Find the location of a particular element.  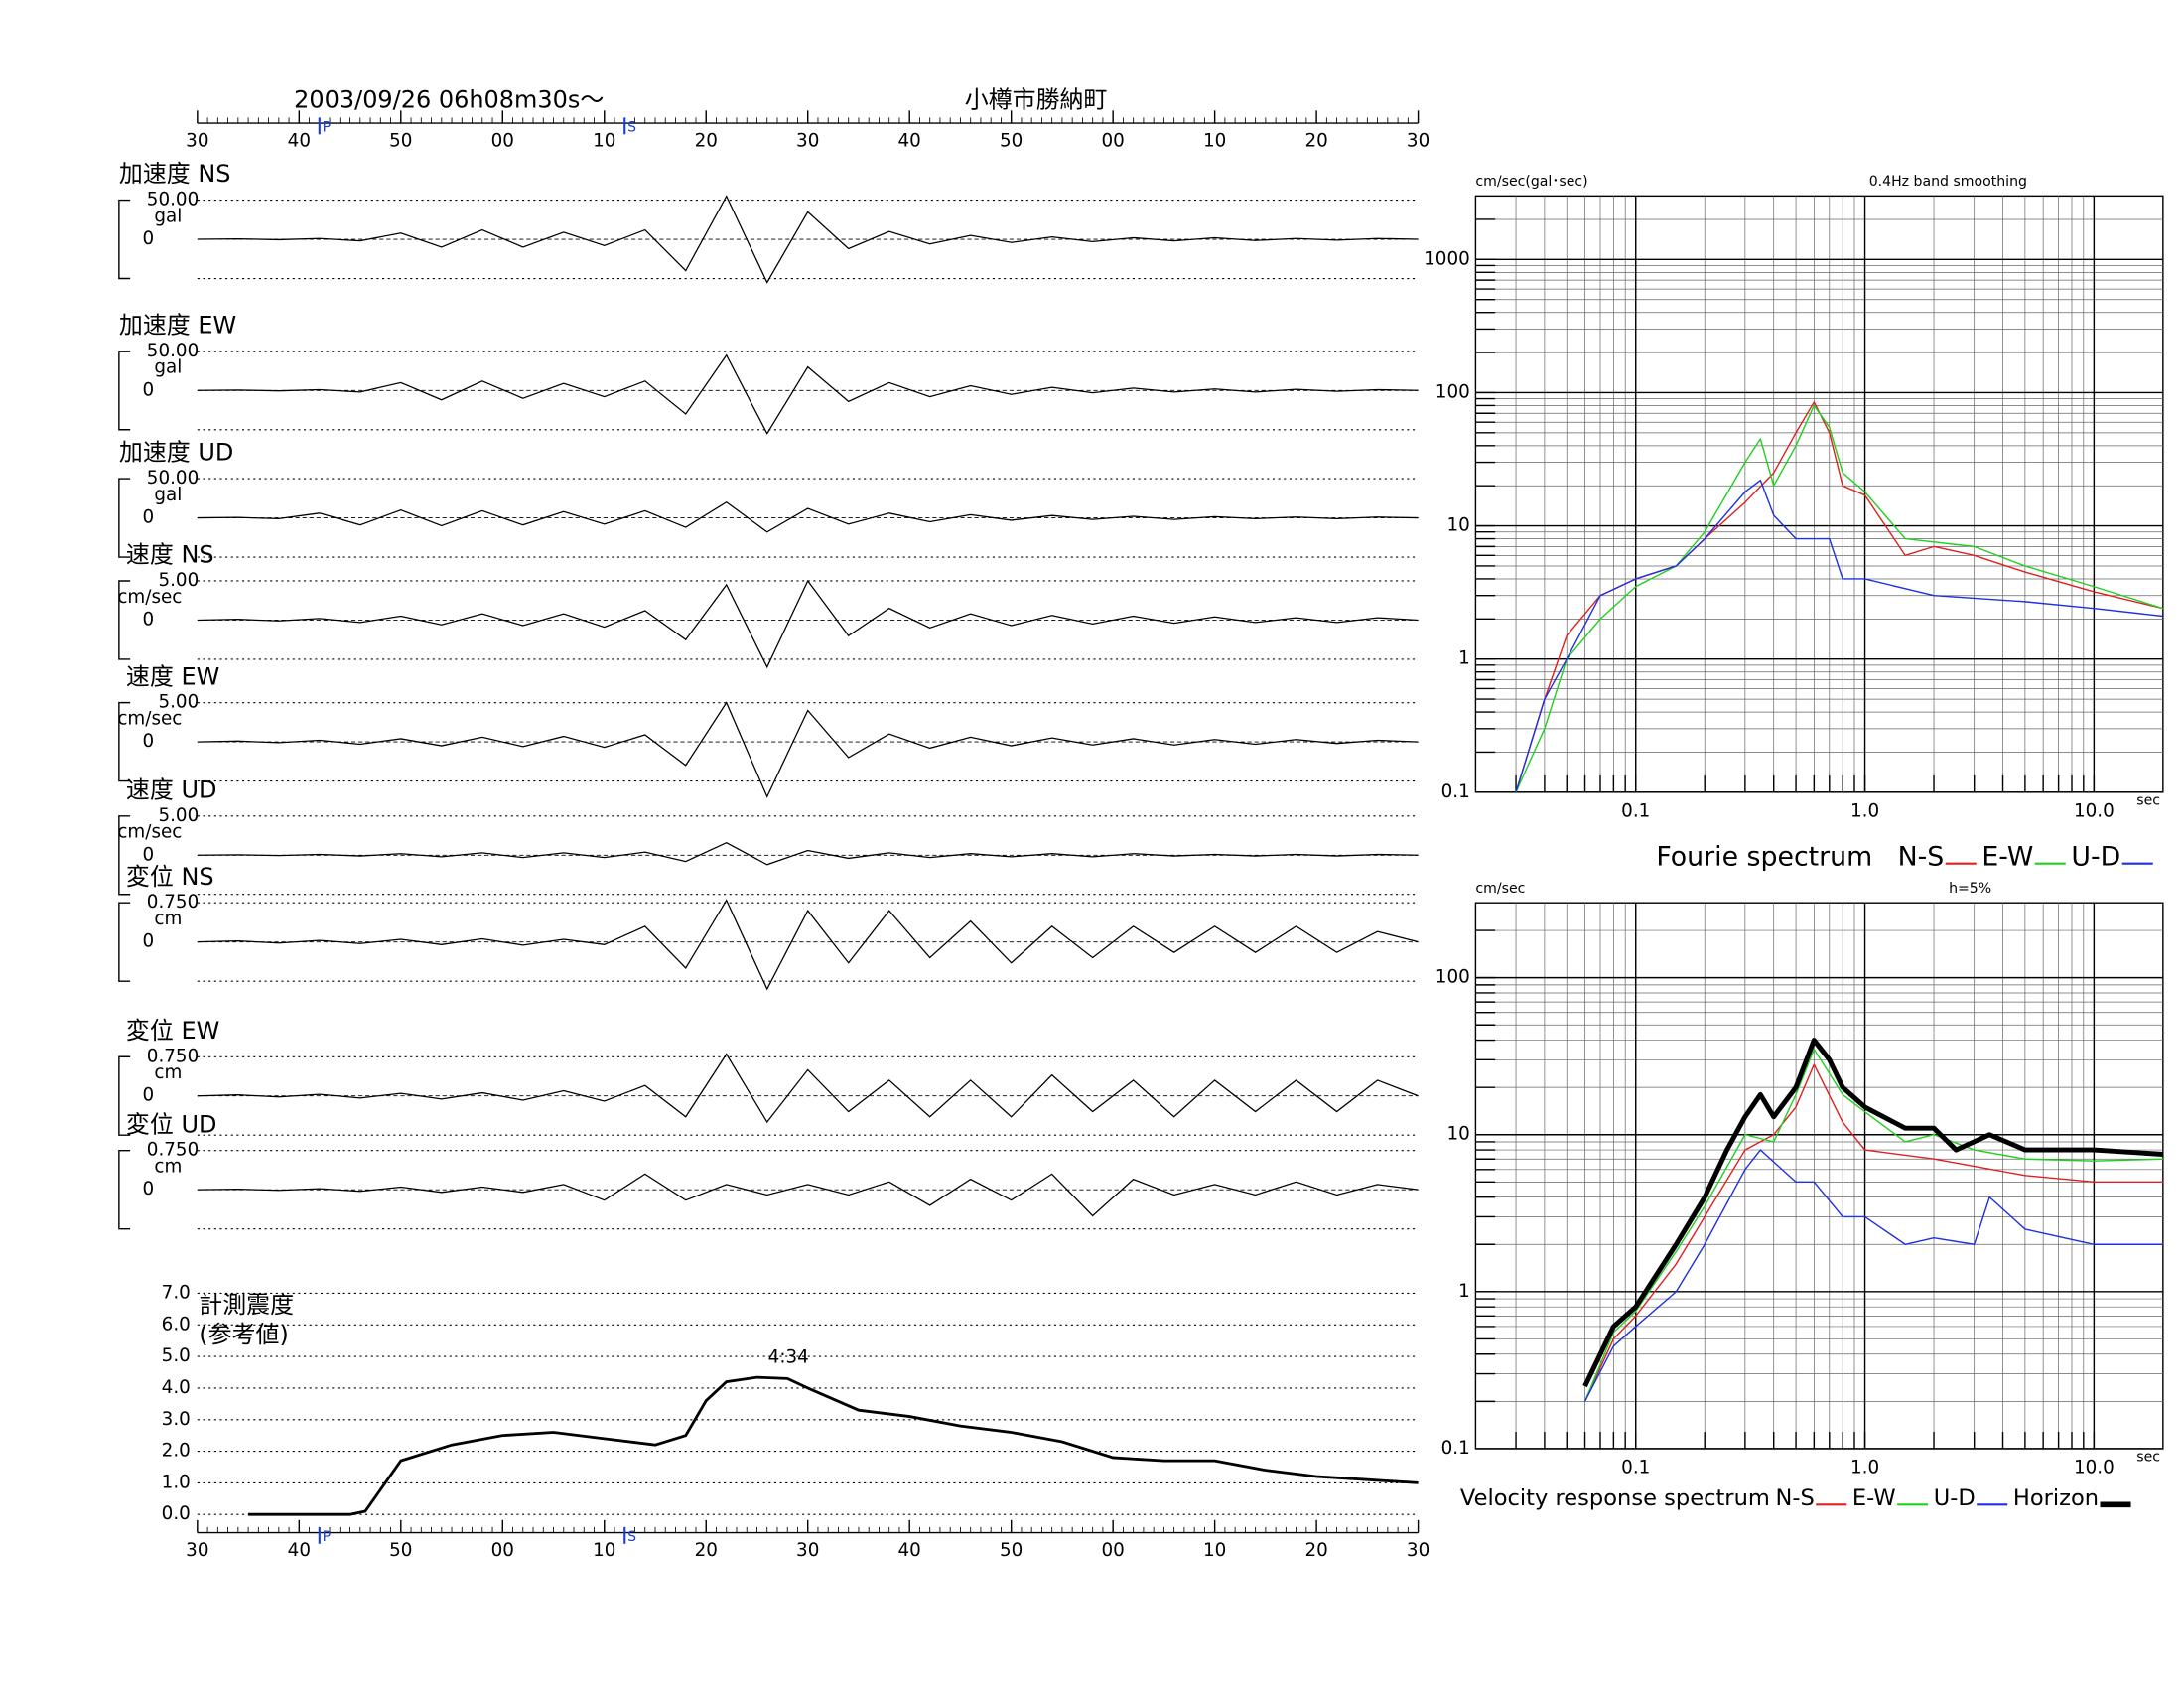

note: 0.4Hz band smoothing is located at coordinates (1948, 182).